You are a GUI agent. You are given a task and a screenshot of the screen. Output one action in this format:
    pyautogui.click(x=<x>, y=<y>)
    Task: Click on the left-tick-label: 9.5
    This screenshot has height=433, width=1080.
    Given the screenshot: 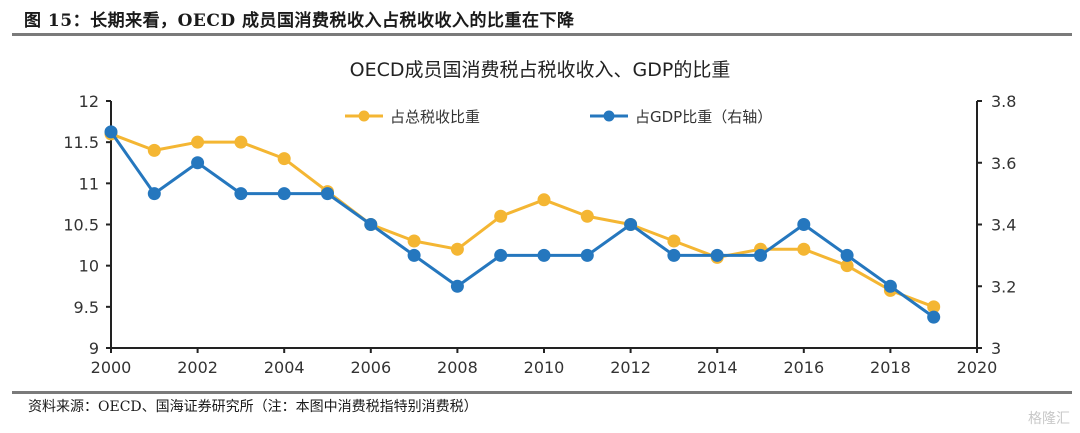 What is the action you would take?
    pyautogui.click(x=86, y=307)
    